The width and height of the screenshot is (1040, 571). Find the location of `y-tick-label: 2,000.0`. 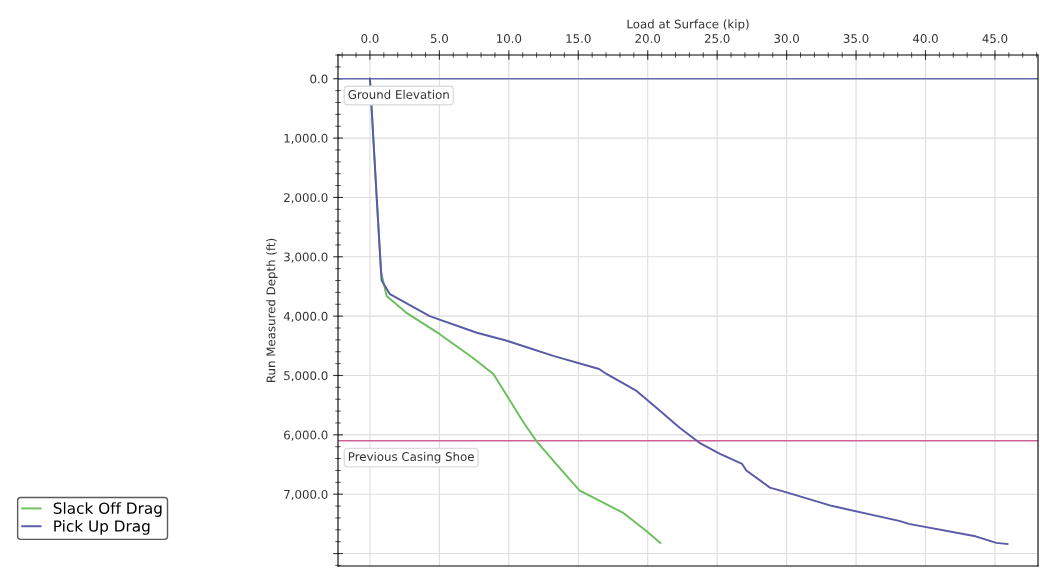

y-tick-label: 2,000.0 is located at coordinates (306, 198).